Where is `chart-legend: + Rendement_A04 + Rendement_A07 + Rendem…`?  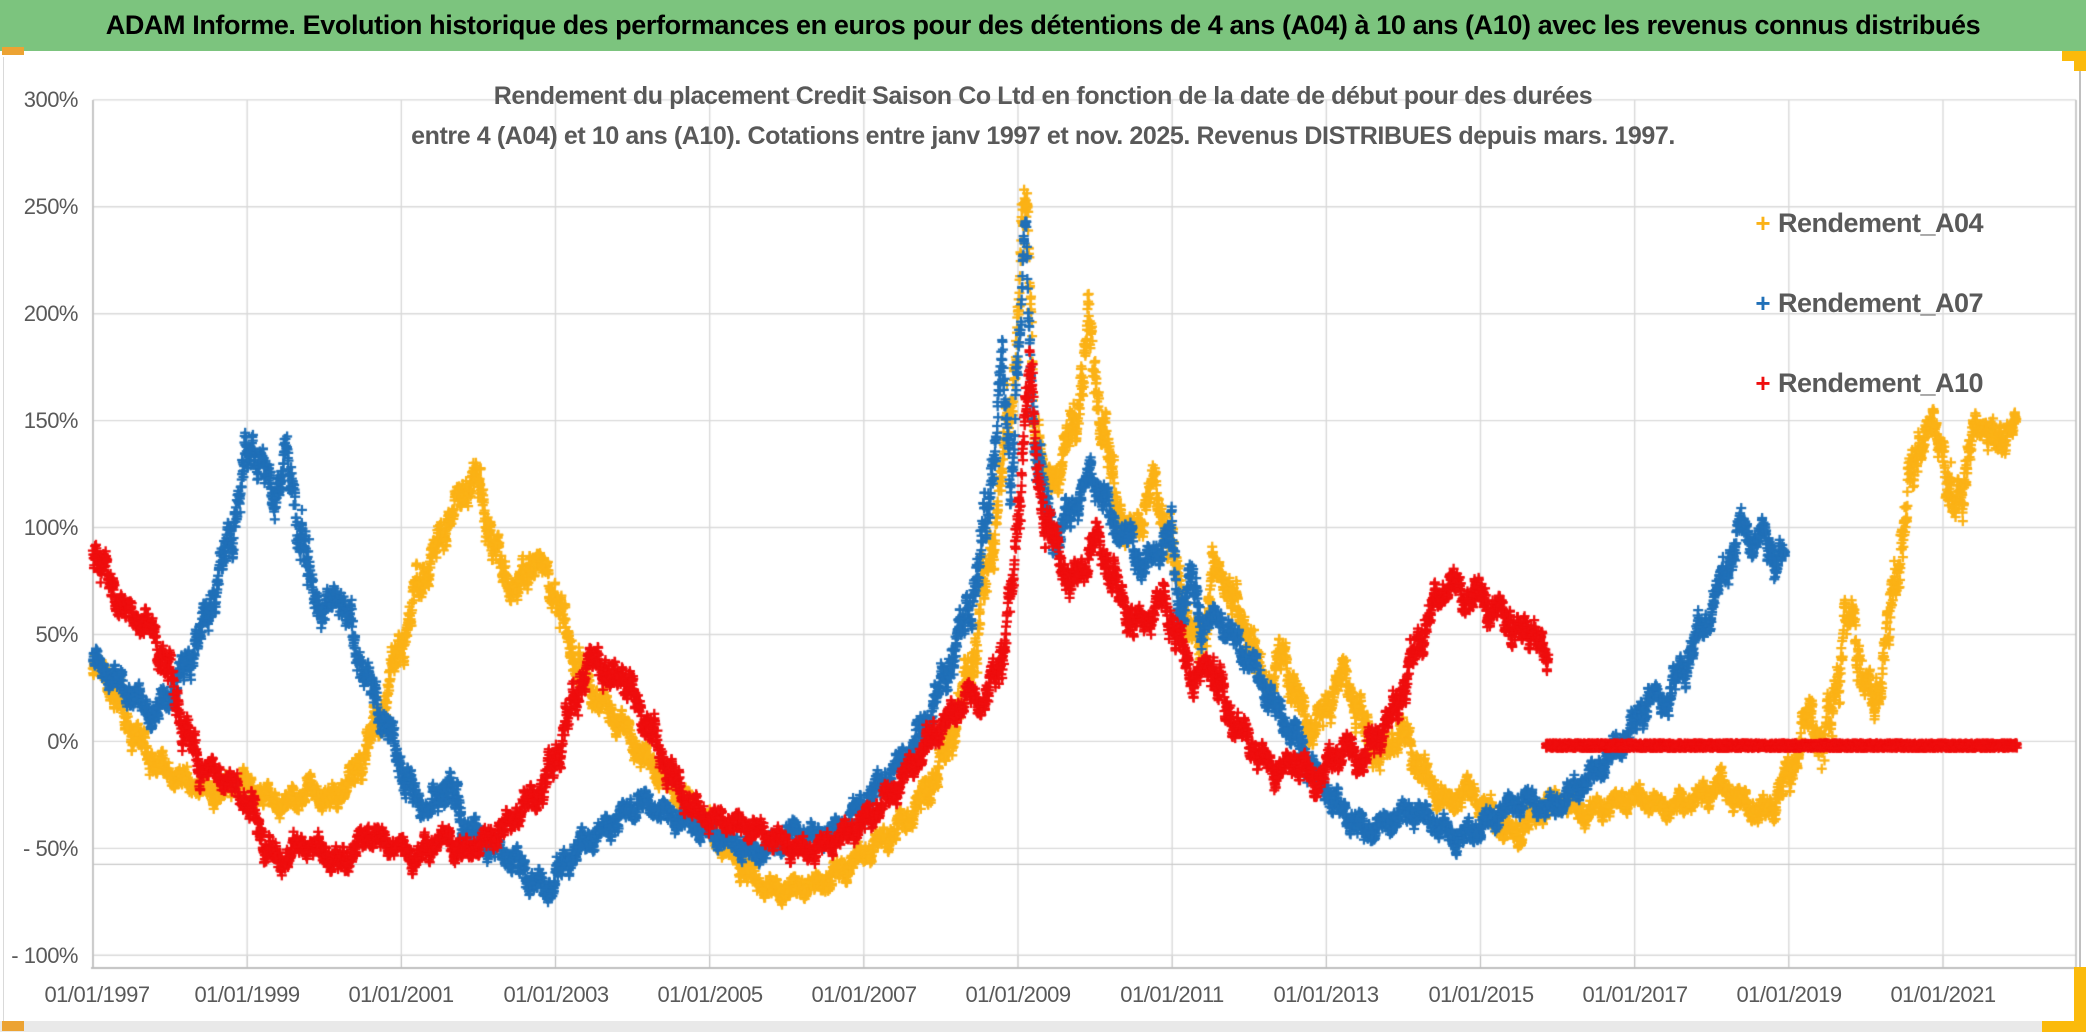
chart-legend: + Rendement_A04 + Rendement_A07 + Rendem… is located at coordinates (1865, 325).